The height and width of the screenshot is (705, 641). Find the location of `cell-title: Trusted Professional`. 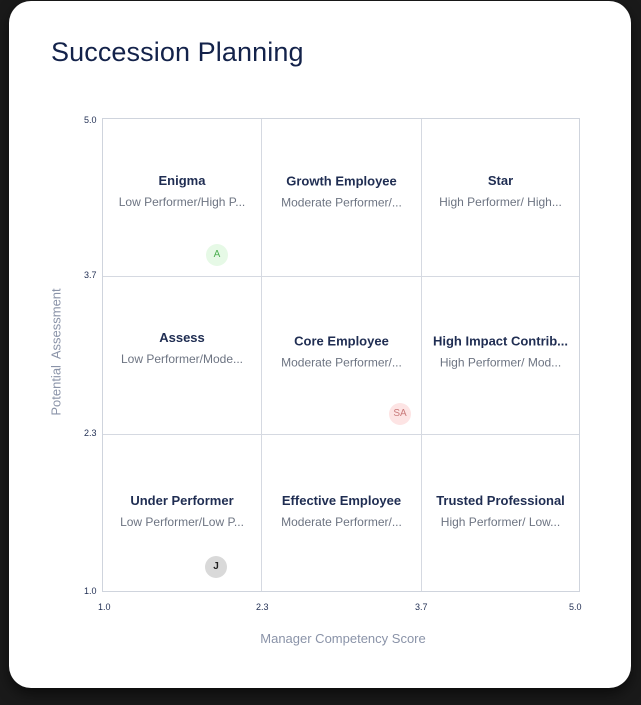

cell-title: Trusted Professional is located at coordinates (500, 501).